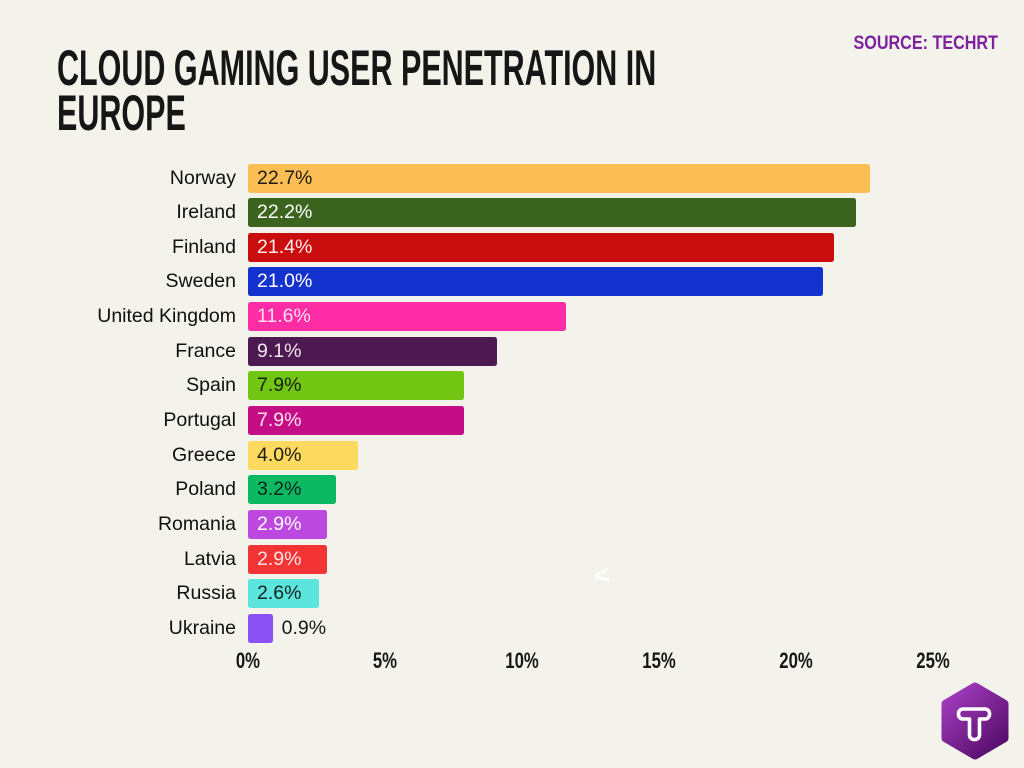  I want to click on category-label: Norway, so click(202, 177).